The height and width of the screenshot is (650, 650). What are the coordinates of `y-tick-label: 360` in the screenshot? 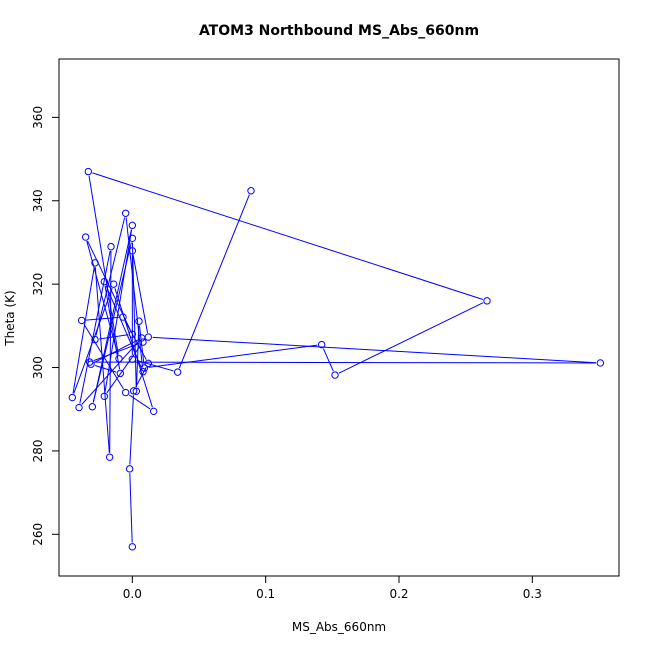 It's located at (38, 117).